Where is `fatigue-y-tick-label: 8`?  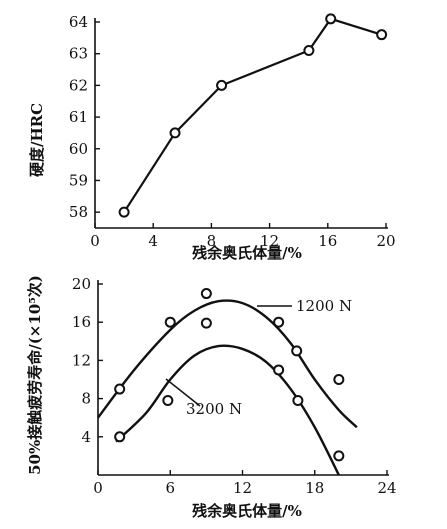
fatigue-y-tick-label: 8 is located at coordinates (86, 399).